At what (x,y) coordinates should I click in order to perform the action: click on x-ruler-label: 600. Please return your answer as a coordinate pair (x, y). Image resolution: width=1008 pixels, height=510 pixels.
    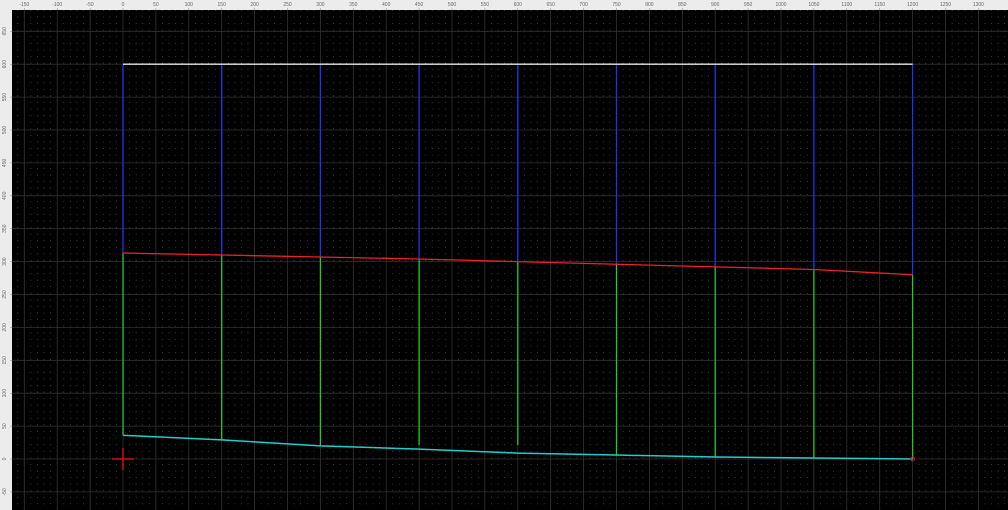
    Looking at the image, I should click on (518, 5).